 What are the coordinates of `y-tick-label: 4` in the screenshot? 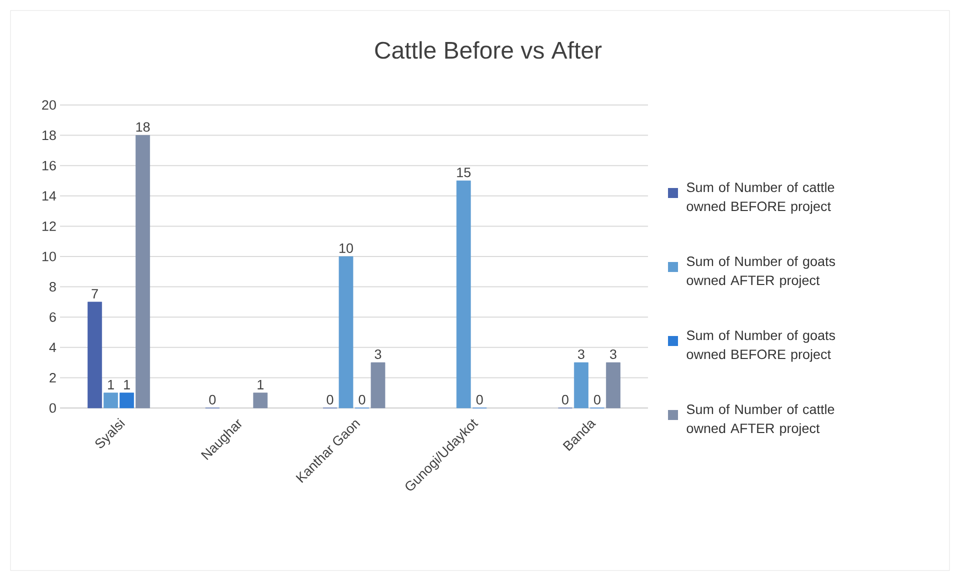 It's located at (52, 347).